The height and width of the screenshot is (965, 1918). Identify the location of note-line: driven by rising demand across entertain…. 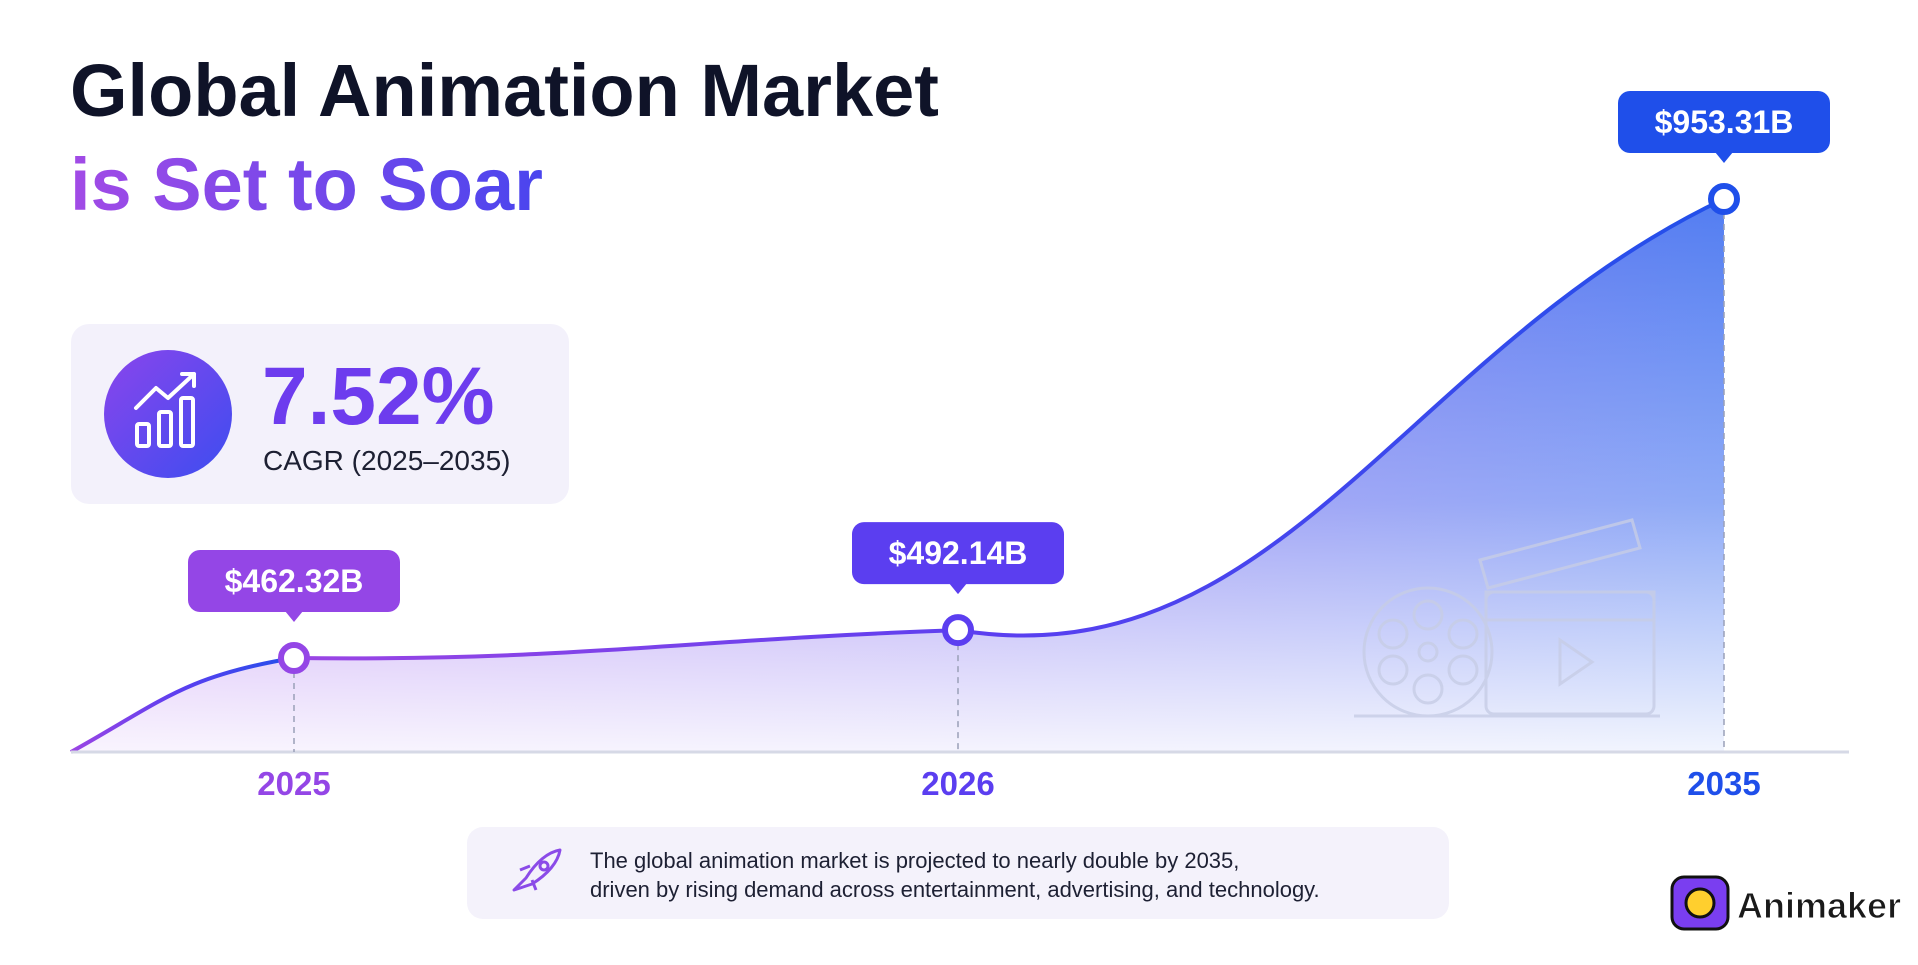
(955, 889).